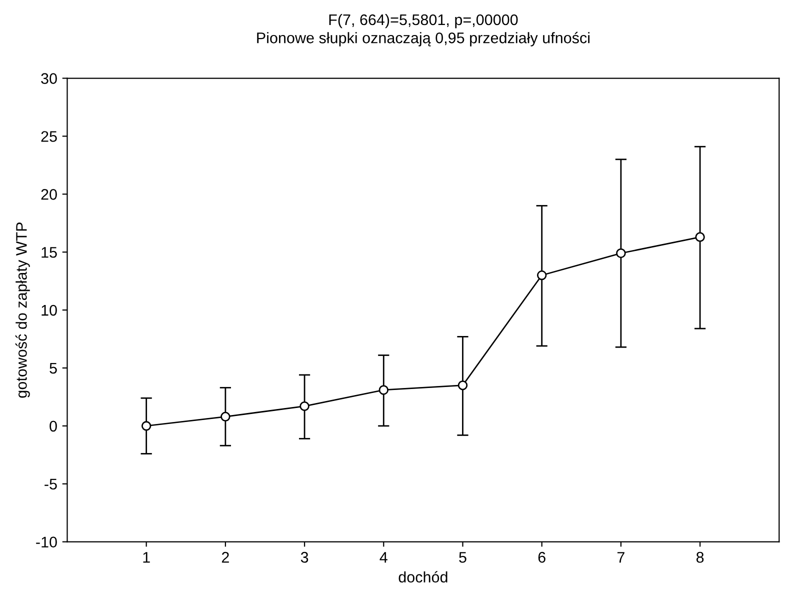 This screenshot has width=791, height=602. I want to click on x-axis-title: dochód, so click(423, 577).